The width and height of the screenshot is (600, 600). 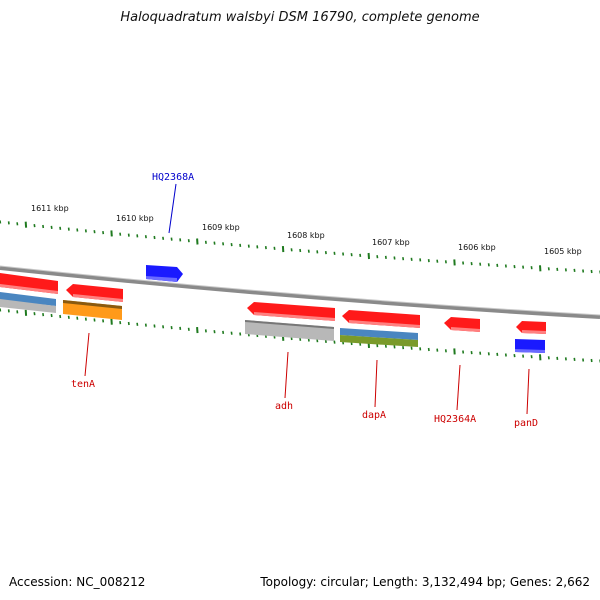 I want to click on gene-label-adh: adh, so click(x=284, y=406).